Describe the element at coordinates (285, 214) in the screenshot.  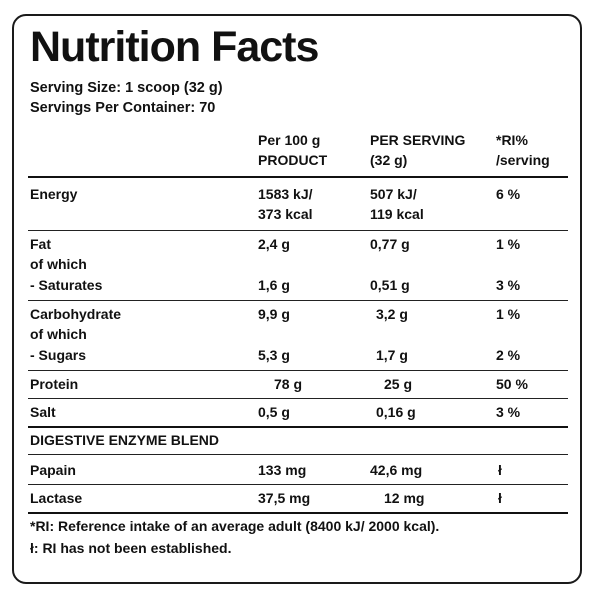
I see `energy-per100-kcal: 373 kcal` at that location.